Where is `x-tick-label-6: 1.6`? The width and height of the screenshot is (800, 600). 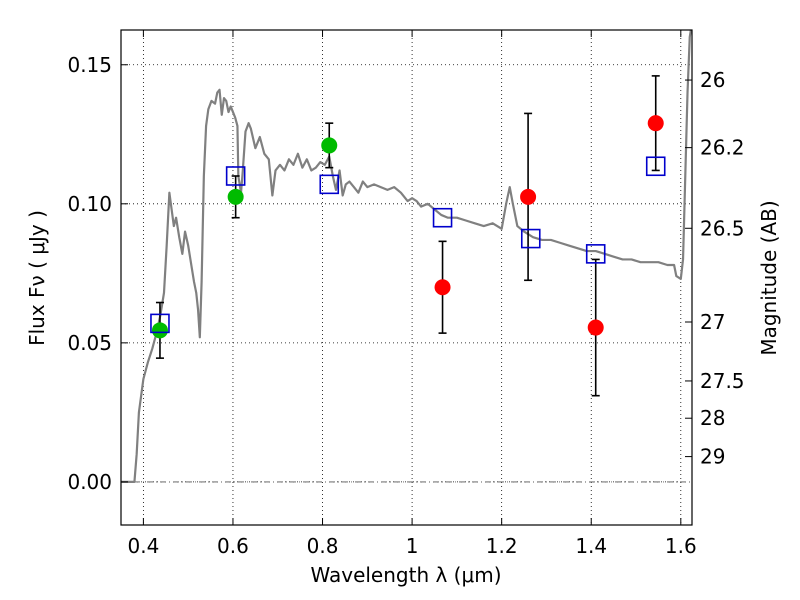 x-tick-label-6: 1.6 is located at coordinates (681, 546).